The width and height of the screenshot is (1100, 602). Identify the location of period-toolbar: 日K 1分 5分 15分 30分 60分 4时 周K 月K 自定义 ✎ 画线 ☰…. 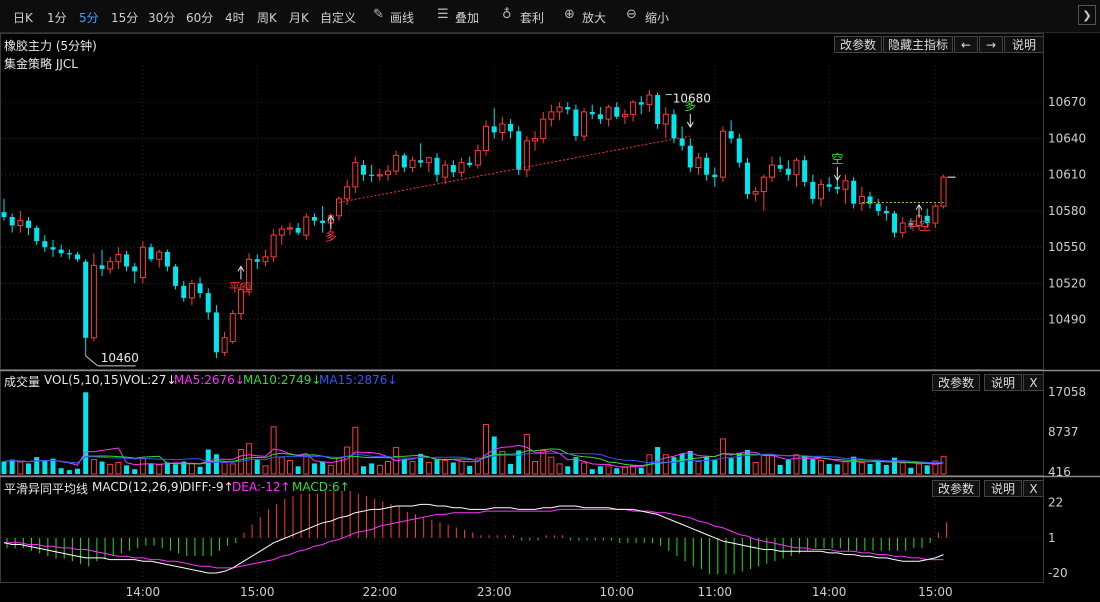
(550, 16).